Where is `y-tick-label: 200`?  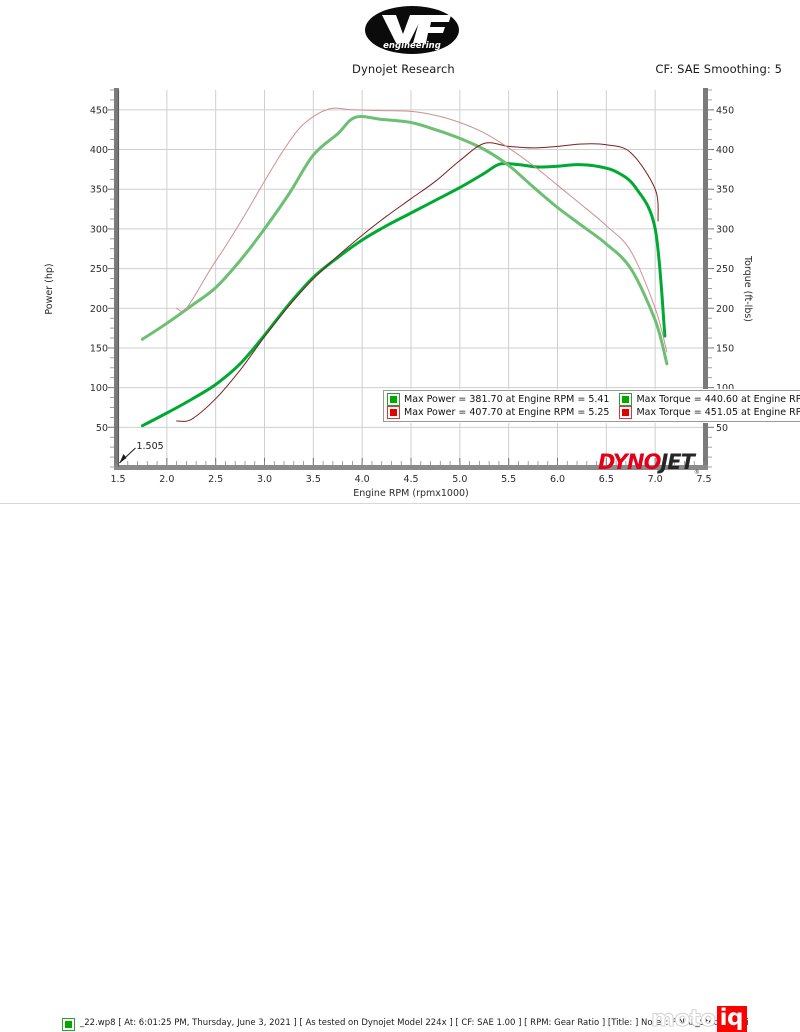
y-tick-label: 200 is located at coordinates (99, 309).